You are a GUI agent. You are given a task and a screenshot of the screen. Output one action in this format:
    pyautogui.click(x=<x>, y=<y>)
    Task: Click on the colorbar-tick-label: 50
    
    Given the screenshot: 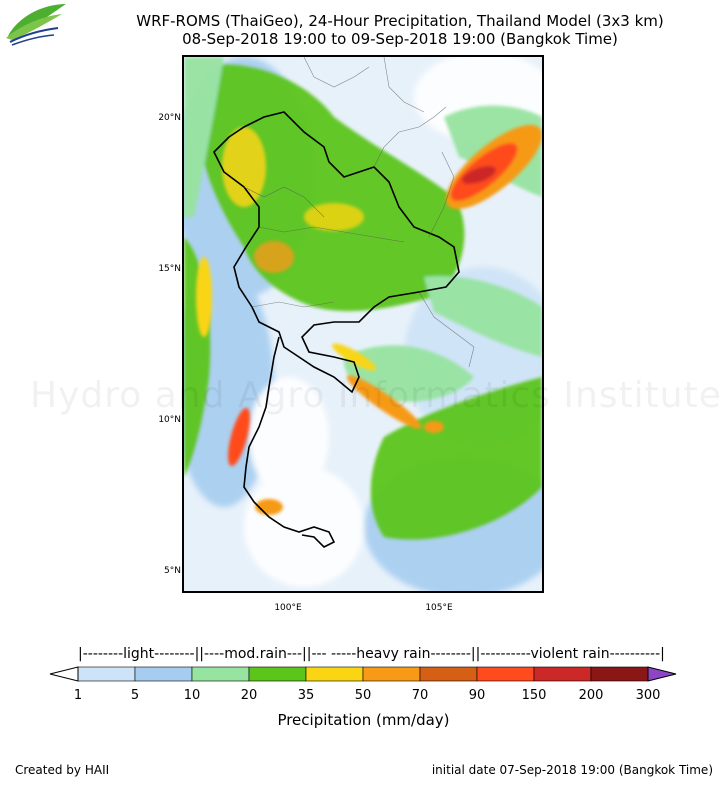 What is the action you would take?
    pyautogui.click(x=363, y=695)
    